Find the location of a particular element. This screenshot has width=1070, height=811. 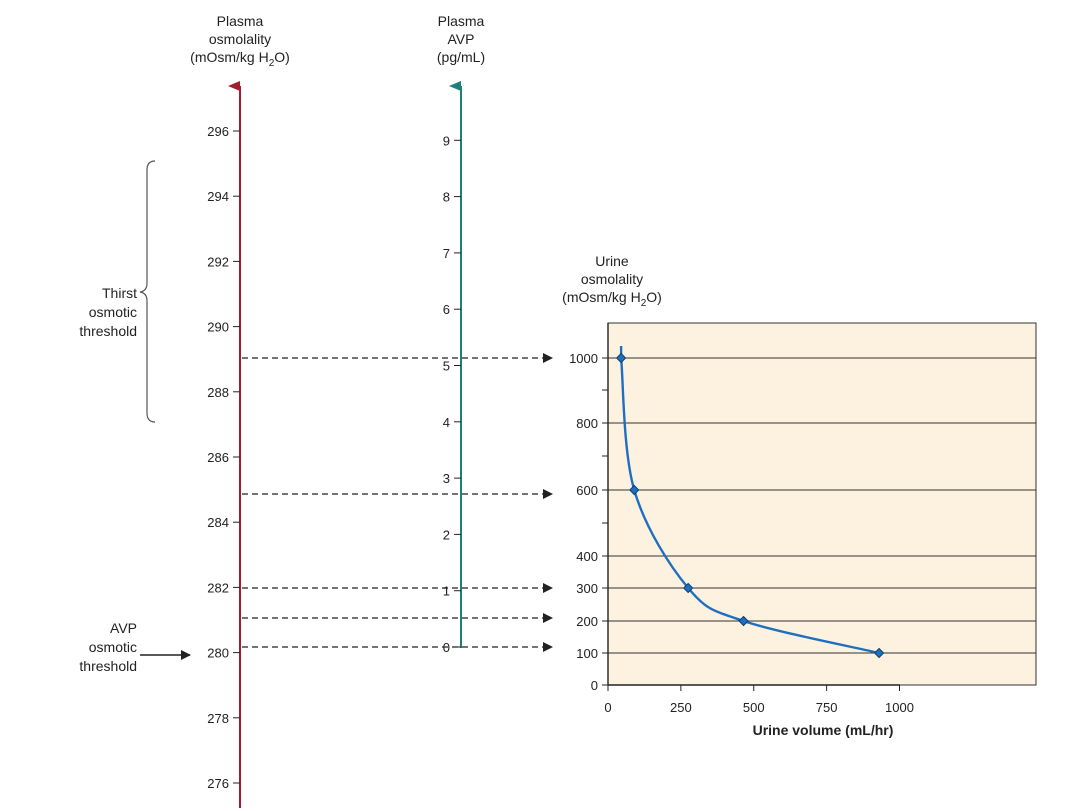

avp-threshold-label: AVP osmotic threshold is located at coordinates (108, 647).